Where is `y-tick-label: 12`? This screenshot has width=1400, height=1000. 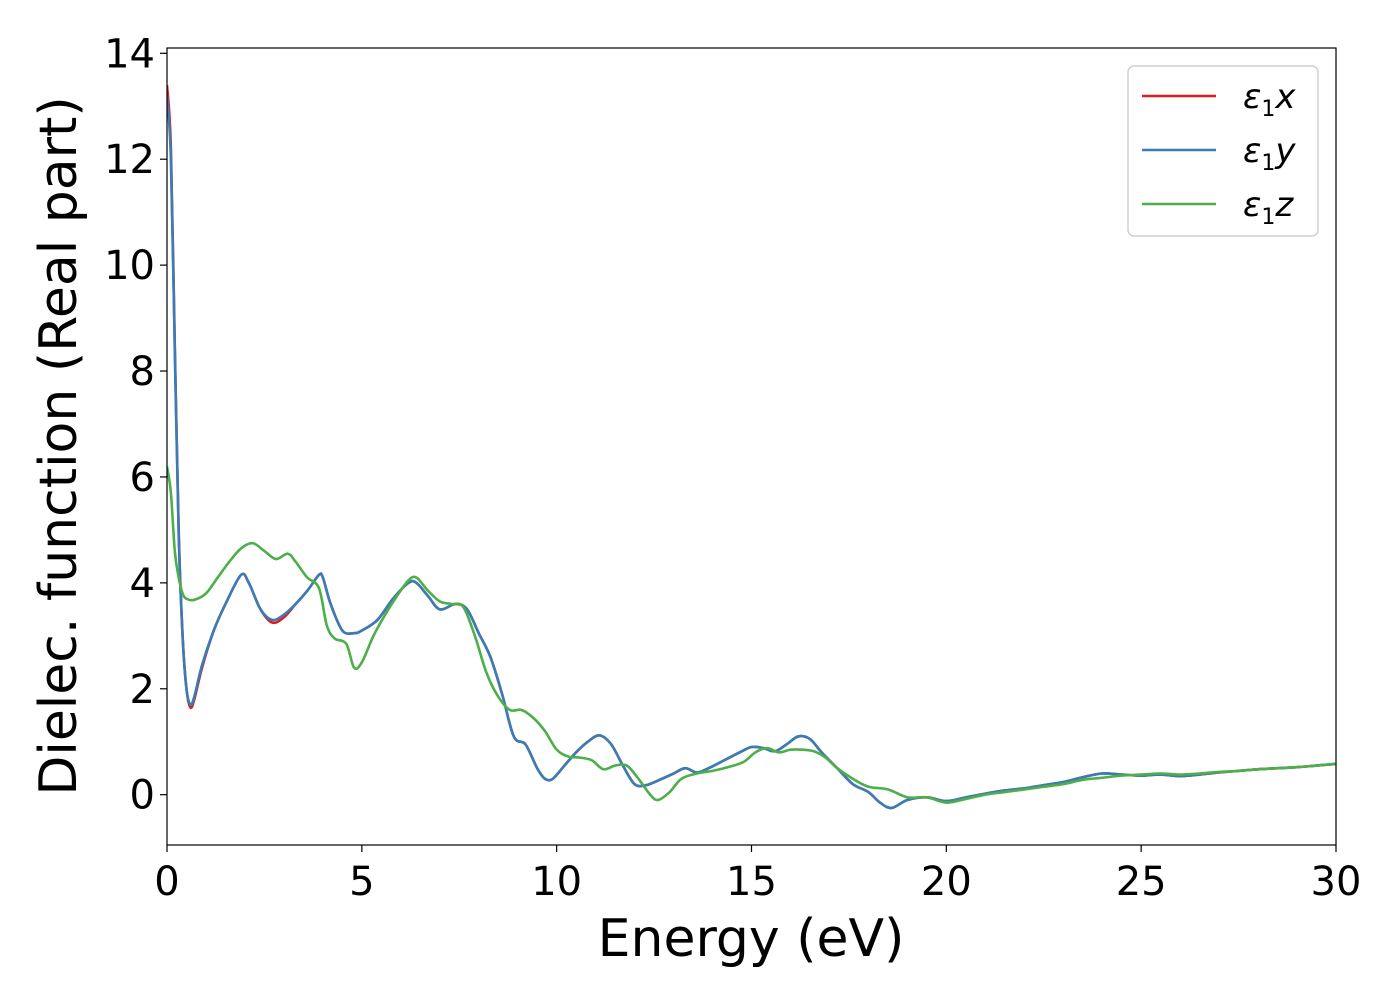
y-tick-label: 12 is located at coordinates (129, 160).